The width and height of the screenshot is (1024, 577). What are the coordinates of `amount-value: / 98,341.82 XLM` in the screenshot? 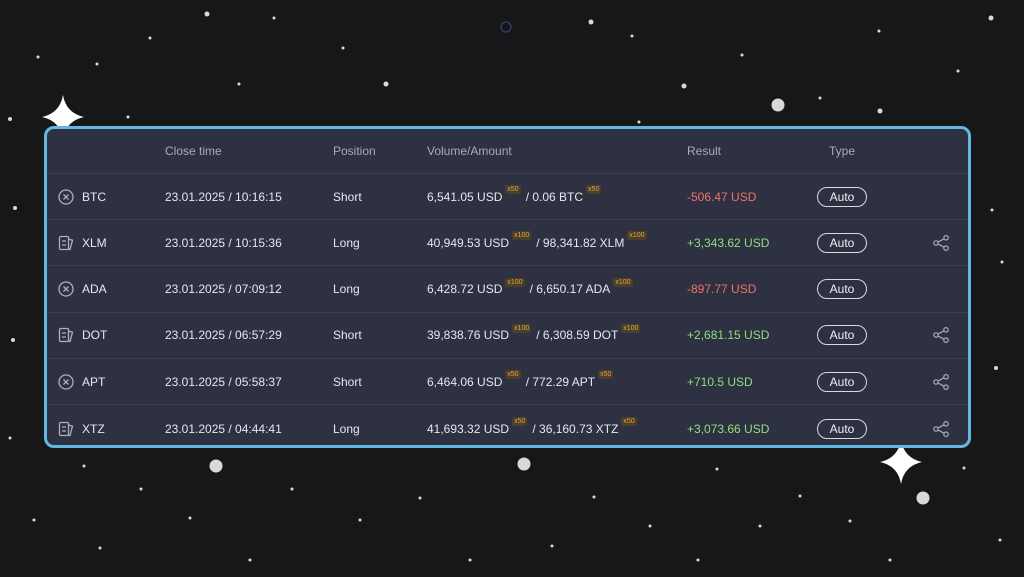 It's located at (580, 242).